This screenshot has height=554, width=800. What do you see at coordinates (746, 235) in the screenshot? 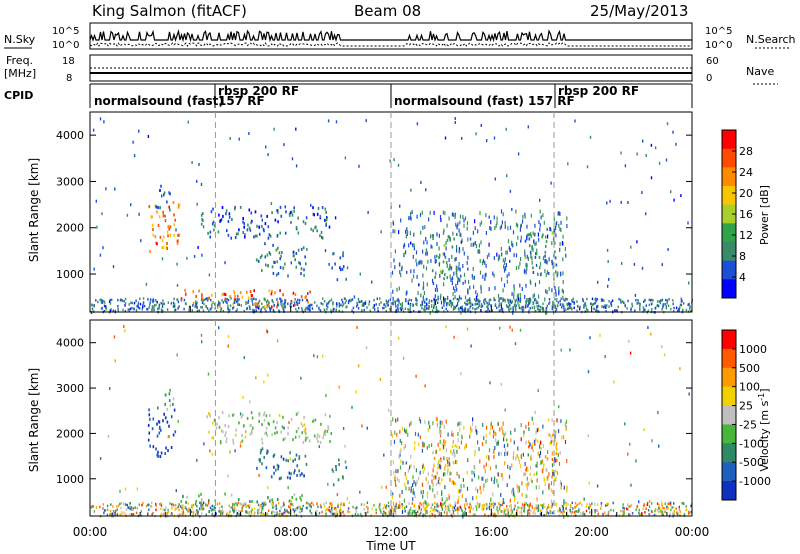
I see `colorbar-tick-label: 12` at bounding box center [746, 235].